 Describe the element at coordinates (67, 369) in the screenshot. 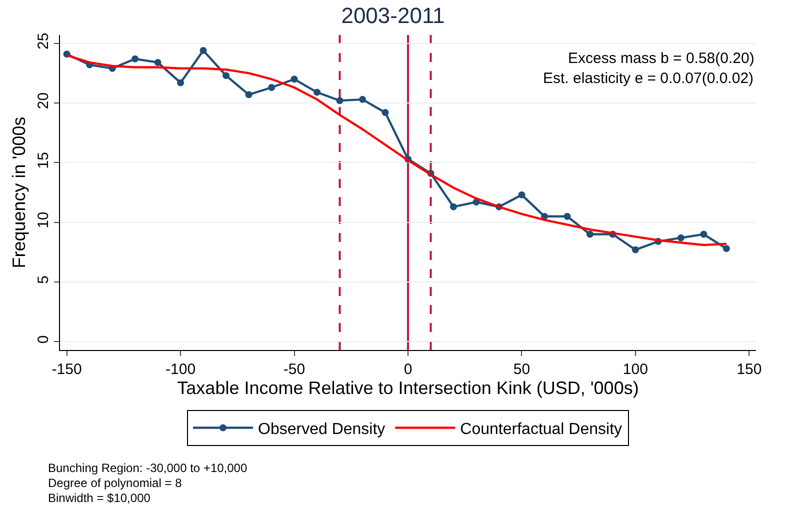

I see `x-tick-label: -150` at that location.